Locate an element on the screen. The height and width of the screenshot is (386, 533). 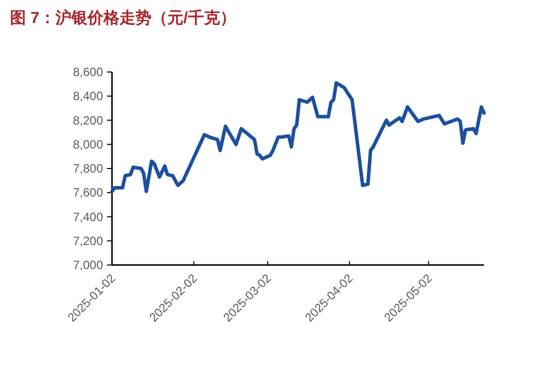
y-tick-label: 7,800 is located at coordinates (88, 169).